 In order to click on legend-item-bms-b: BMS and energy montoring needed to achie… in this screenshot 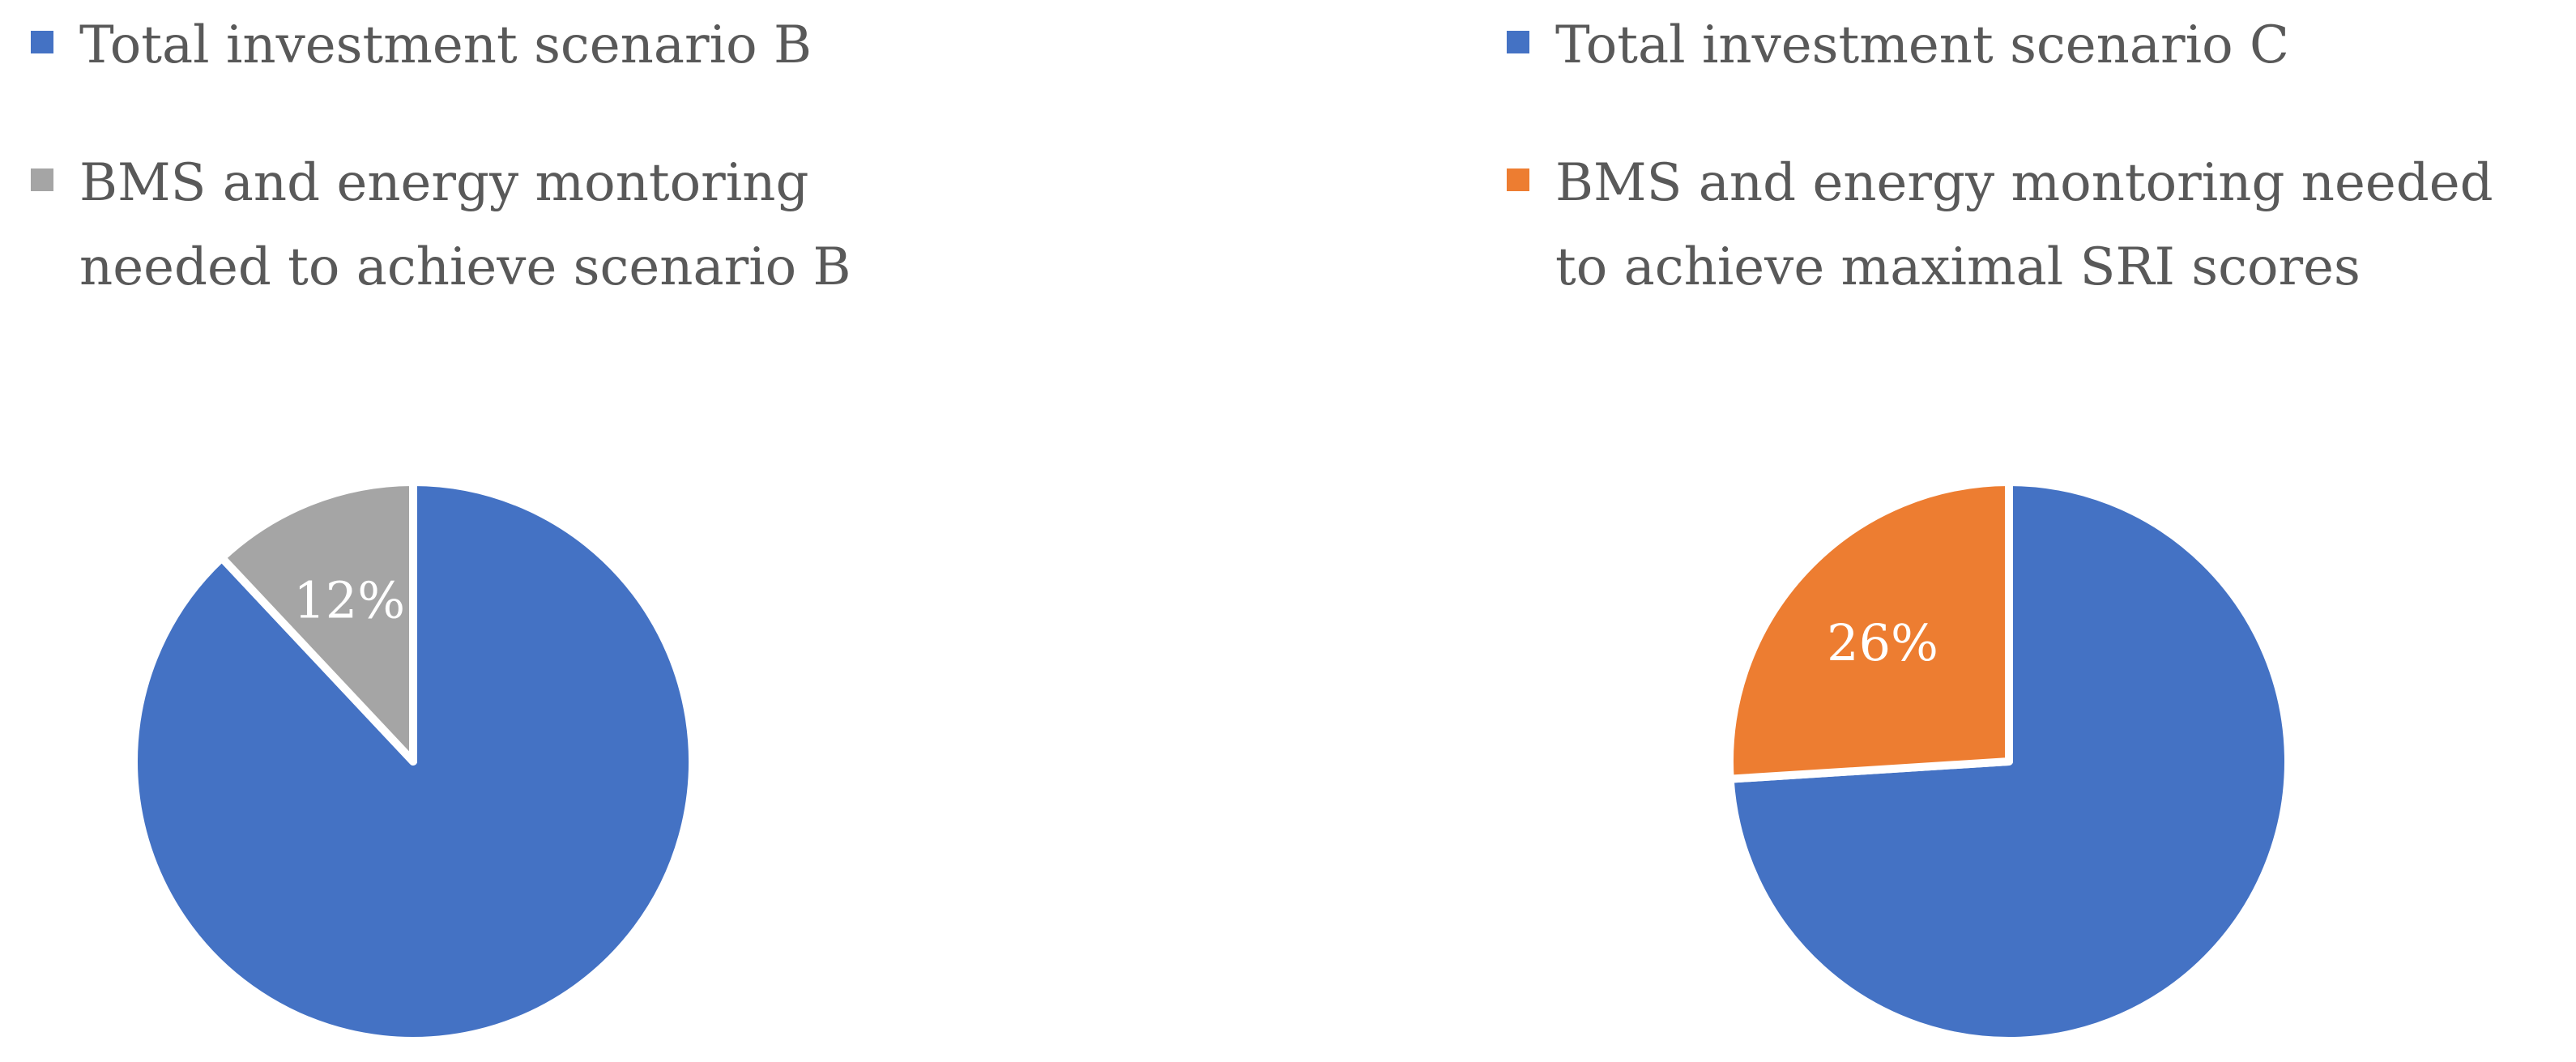, I will do `click(469, 225)`.